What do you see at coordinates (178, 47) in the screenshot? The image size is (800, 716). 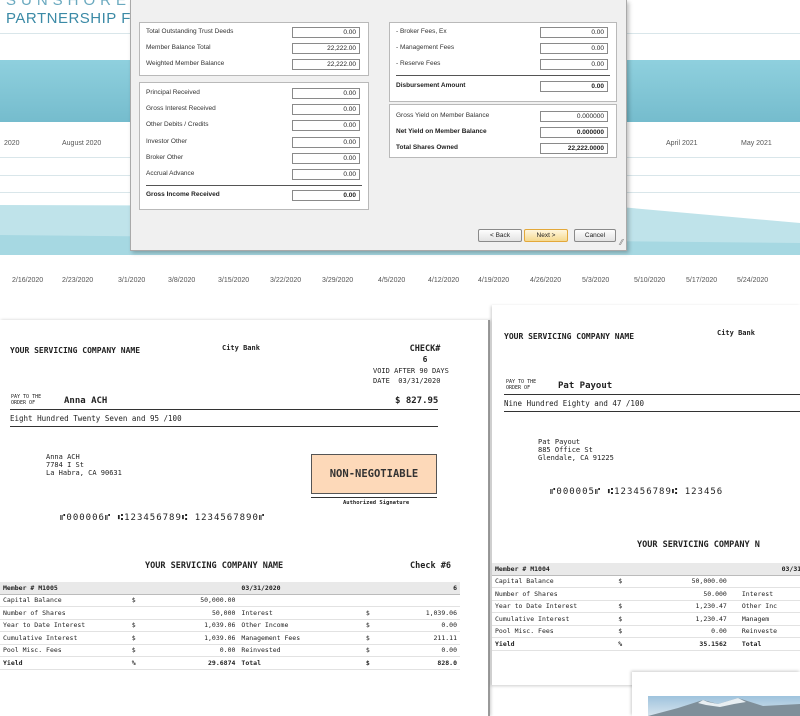 I see `field-label: Member Balance Total` at bounding box center [178, 47].